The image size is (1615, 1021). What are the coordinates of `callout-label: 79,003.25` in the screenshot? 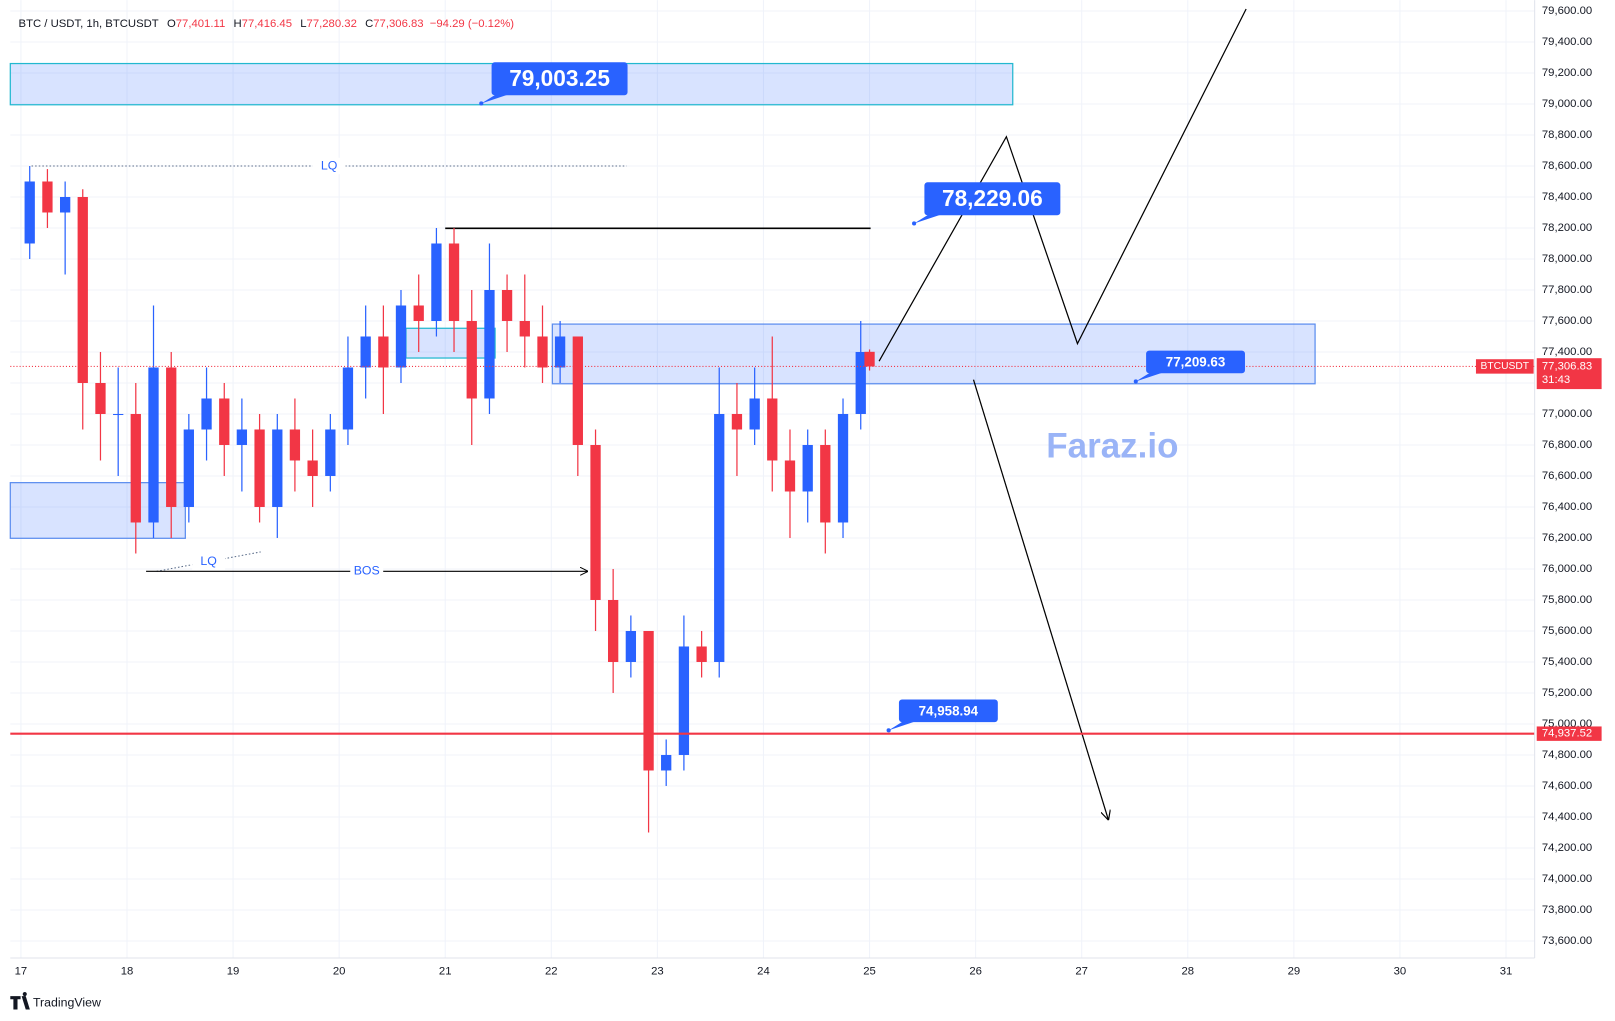 It's located at (559, 78).